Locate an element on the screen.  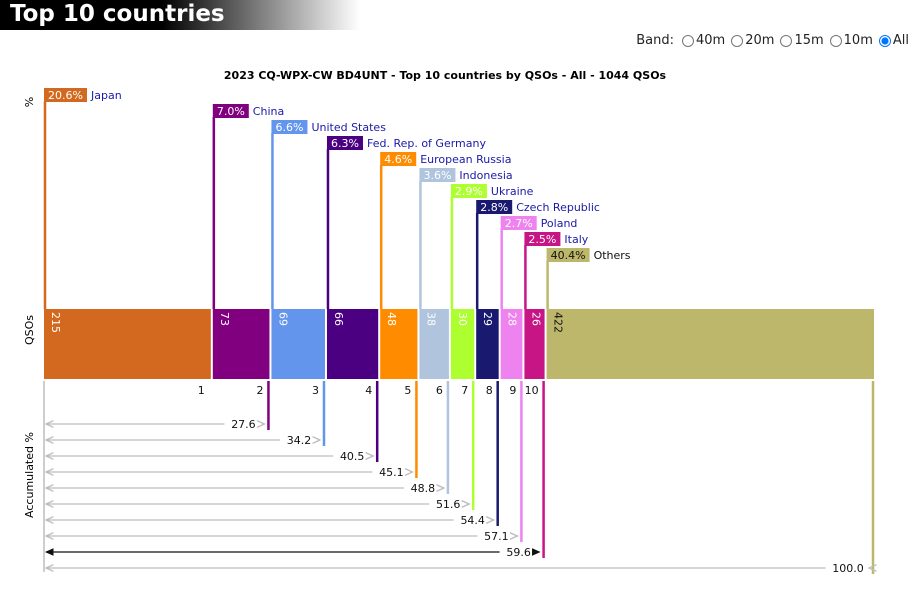
band-option-all: All is located at coordinates (892, 40).